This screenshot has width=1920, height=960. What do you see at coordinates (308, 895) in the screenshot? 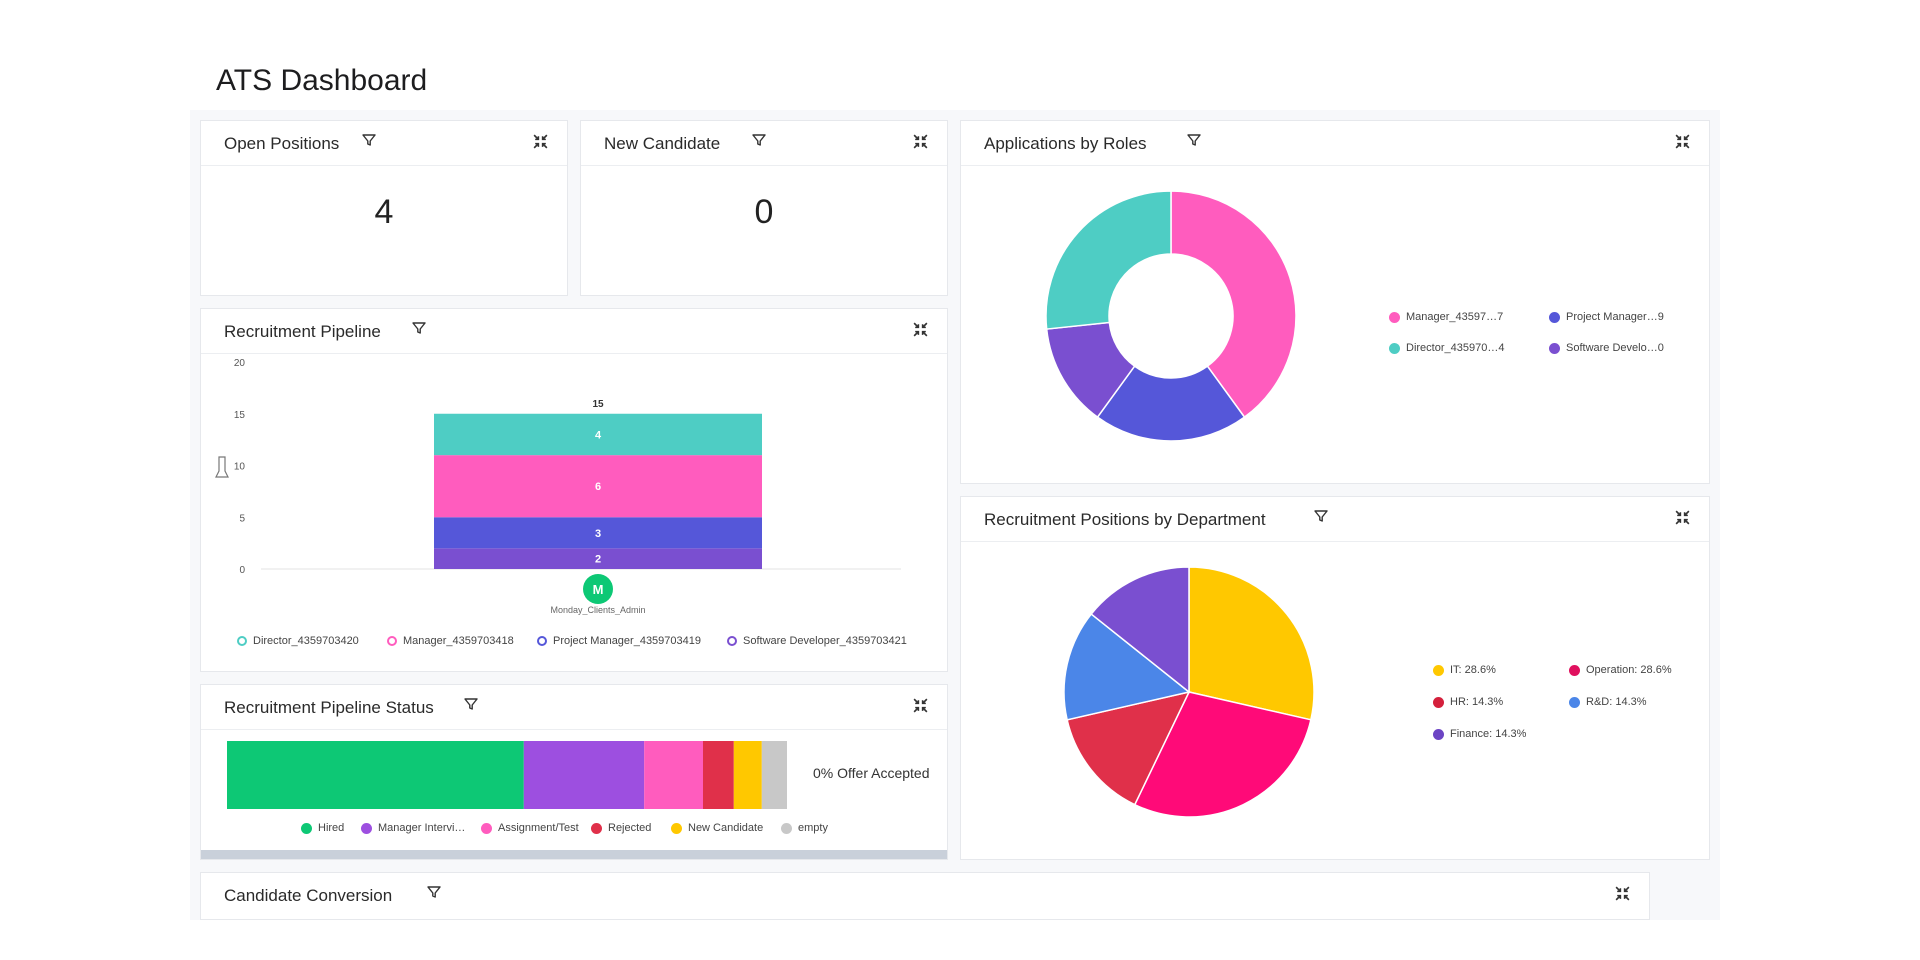
I see `card-title: Candidate Conversion` at bounding box center [308, 895].